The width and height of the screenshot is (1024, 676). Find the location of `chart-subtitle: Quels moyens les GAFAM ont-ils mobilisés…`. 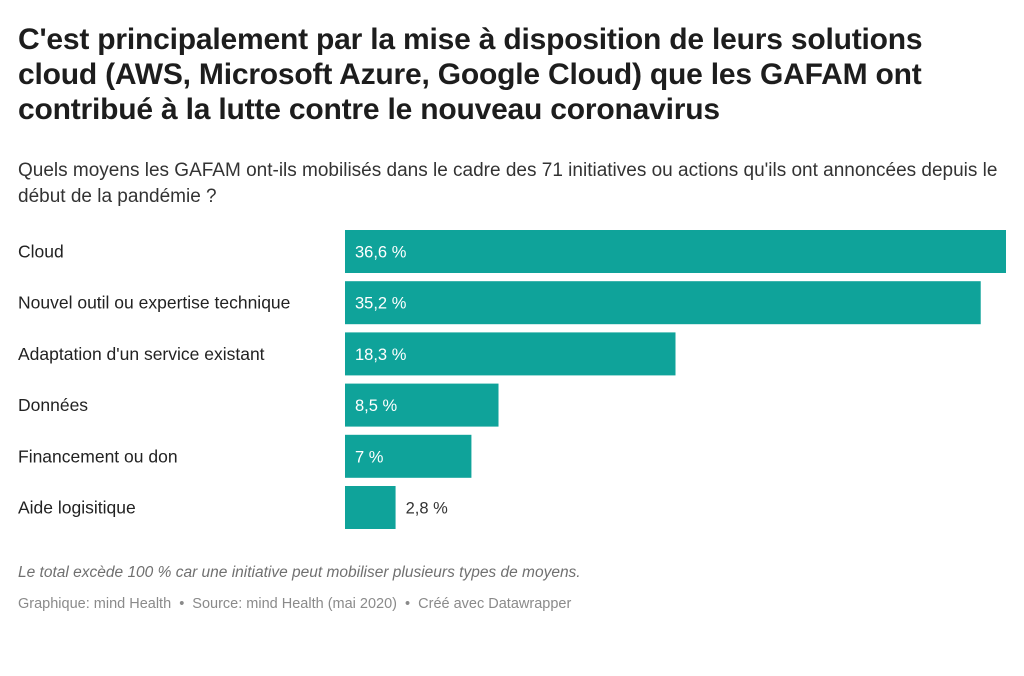

chart-subtitle: Quels moyens les GAFAM ont-ils mobilisés… is located at coordinates (508, 183).